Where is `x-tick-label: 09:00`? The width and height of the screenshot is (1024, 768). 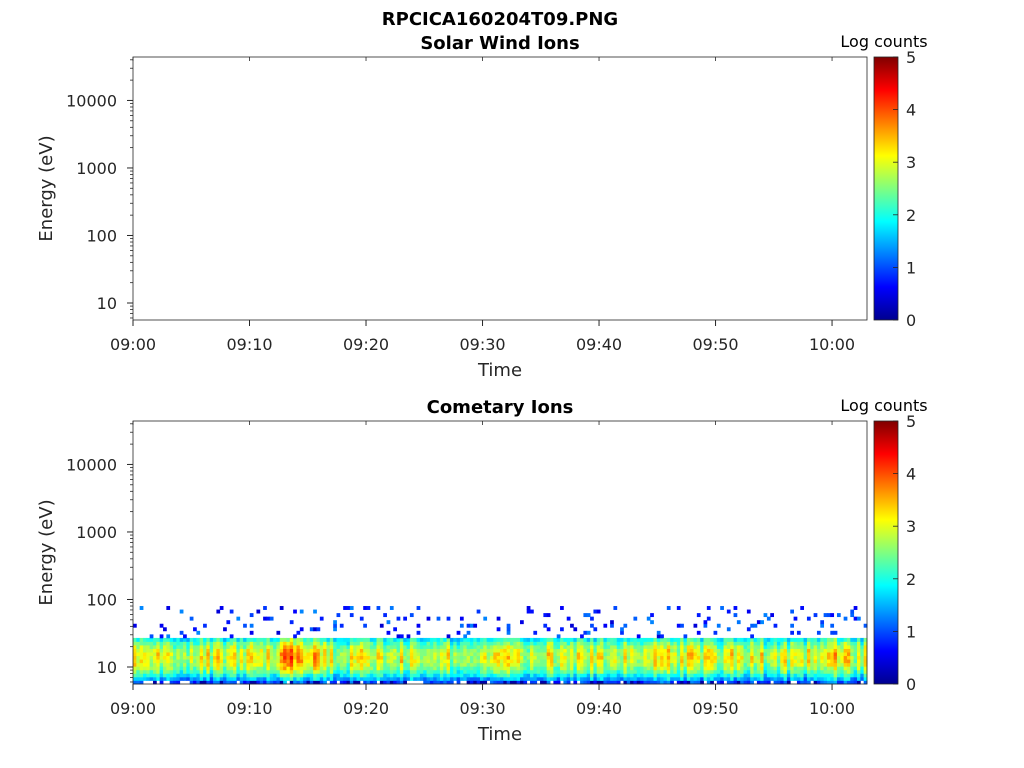
x-tick-label: 09:00 is located at coordinates (133, 708).